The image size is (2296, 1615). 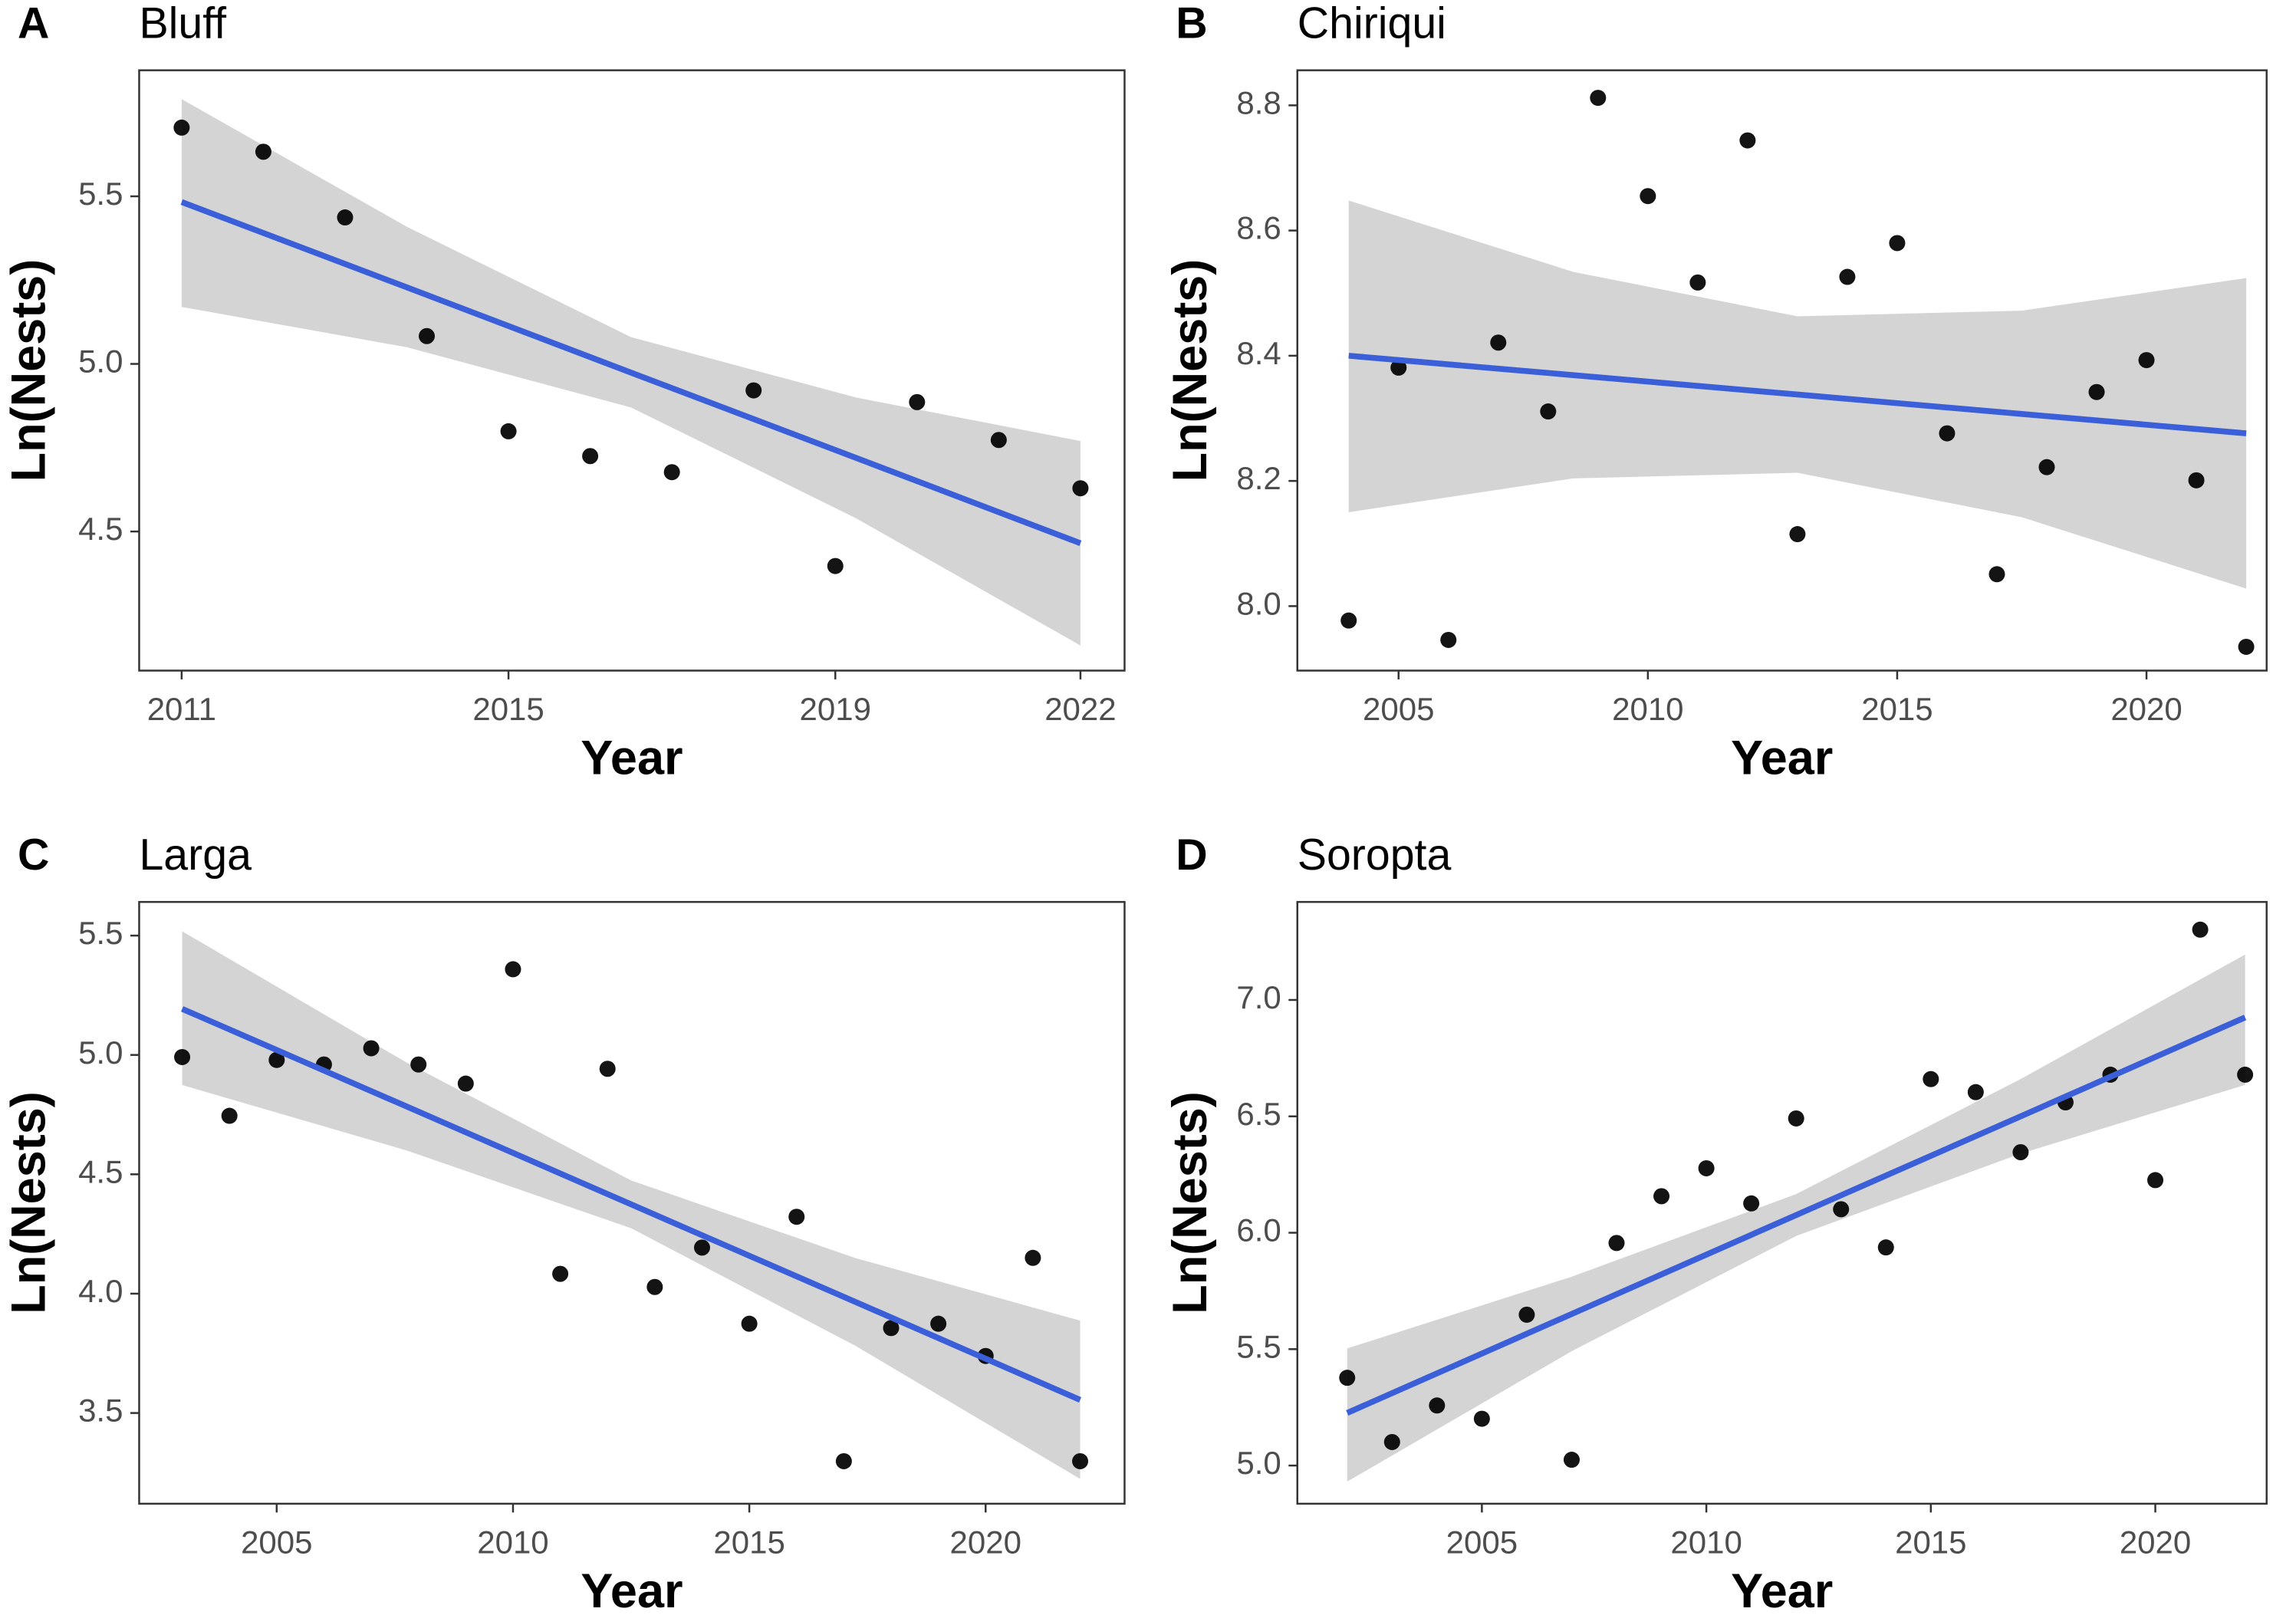 What do you see at coordinates (1191, 24) in the screenshot?
I see `panel-letter: B` at bounding box center [1191, 24].